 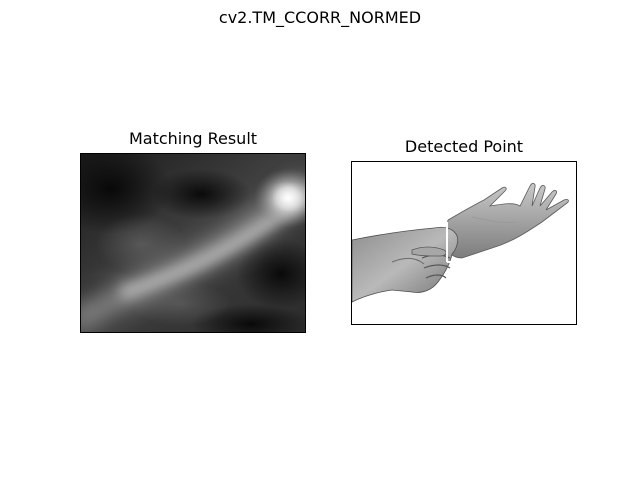 What do you see at coordinates (193, 243) in the screenshot?
I see `matching-result-heatmap` at bounding box center [193, 243].